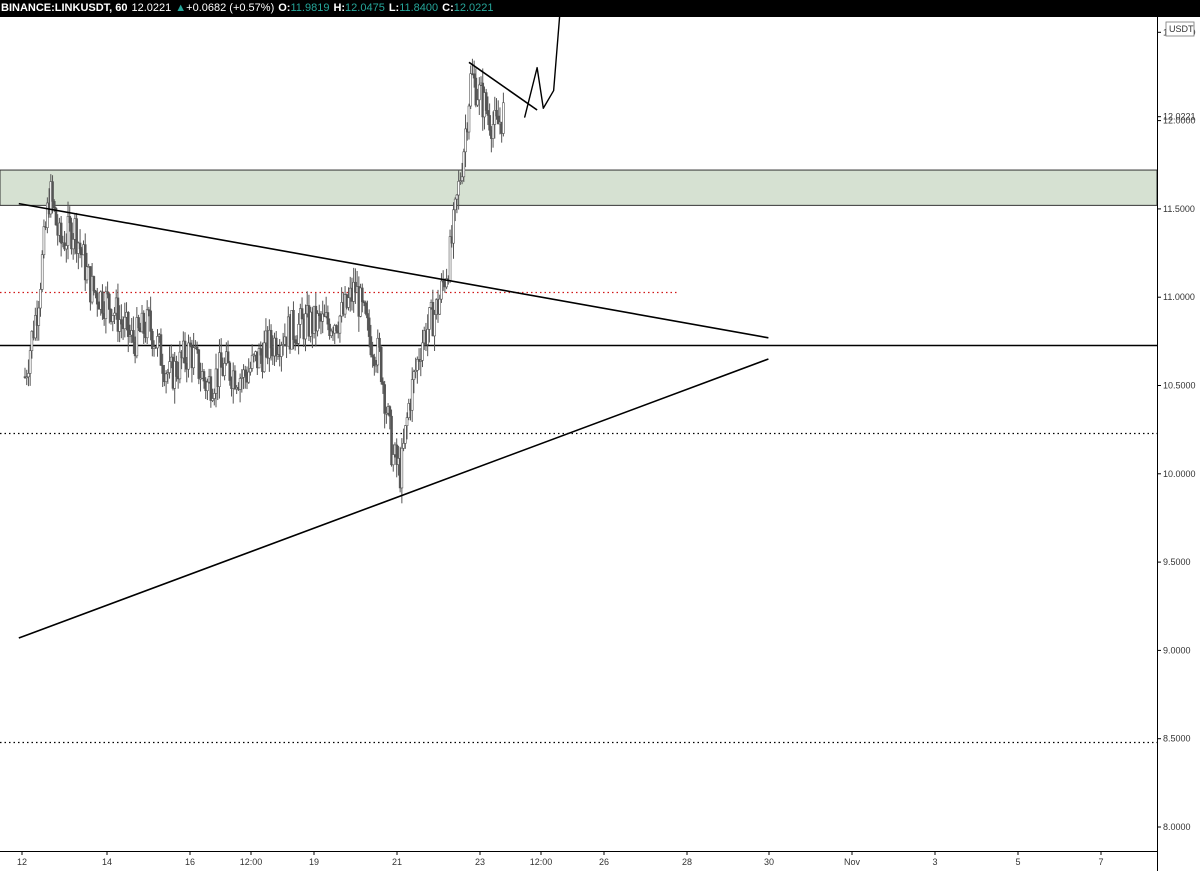 Image resolution: width=1200 pixels, height=871 pixels. I want to click on time-tick-label: 7, so click(1100, 862).